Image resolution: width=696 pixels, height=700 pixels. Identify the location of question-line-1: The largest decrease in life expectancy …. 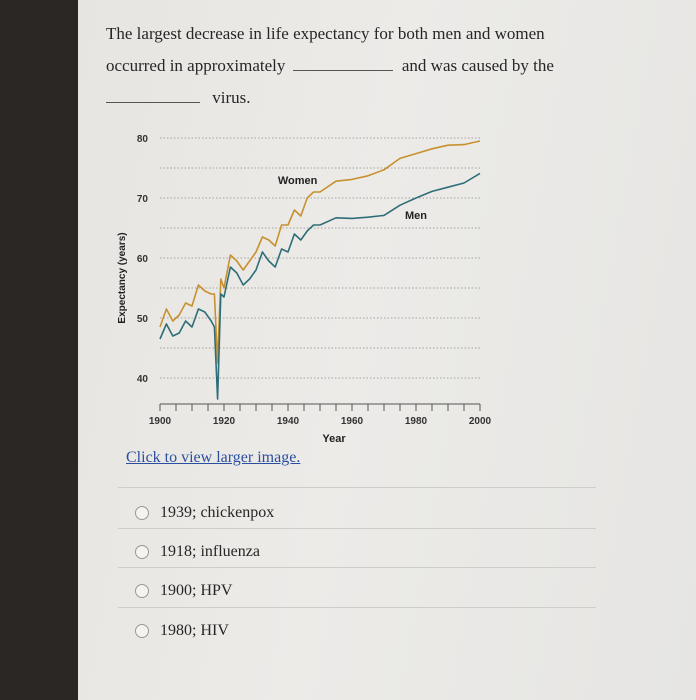
(325, 33).